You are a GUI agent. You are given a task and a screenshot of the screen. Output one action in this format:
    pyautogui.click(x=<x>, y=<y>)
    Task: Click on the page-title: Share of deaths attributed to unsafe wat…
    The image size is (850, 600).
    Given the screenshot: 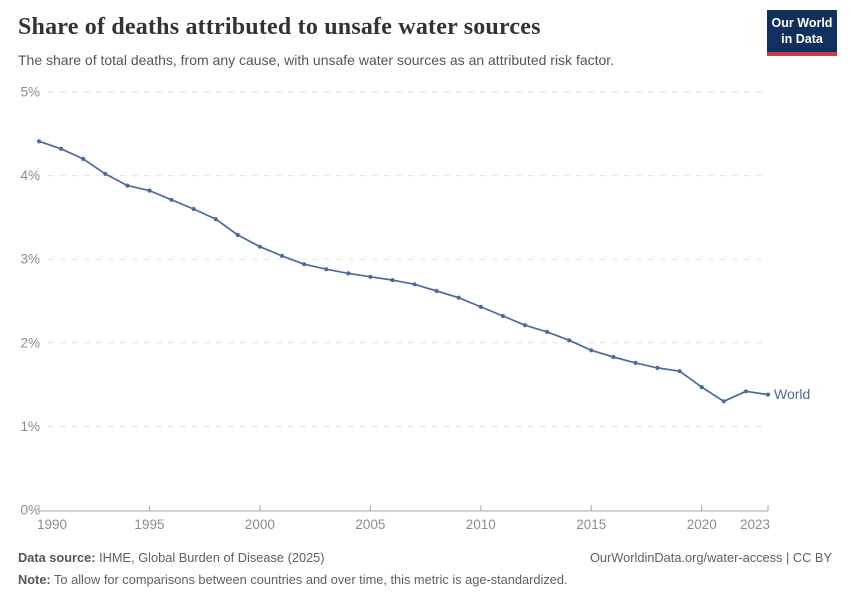 What is the action you would take?
    pyautogui.click(x=279, y=27)
    